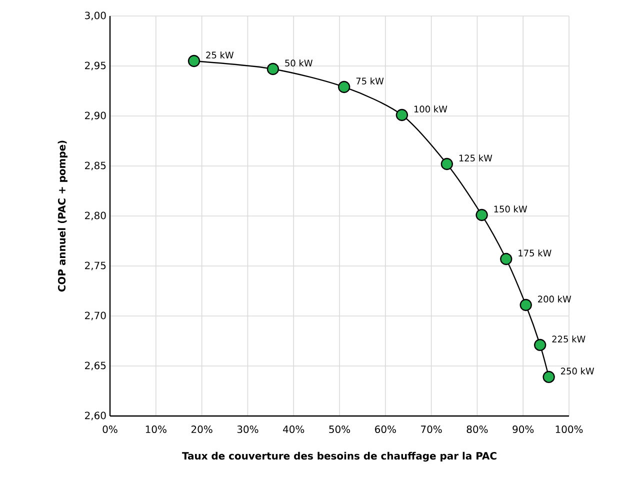  I want to click on annotation: 200 kW, so click(555, 299).